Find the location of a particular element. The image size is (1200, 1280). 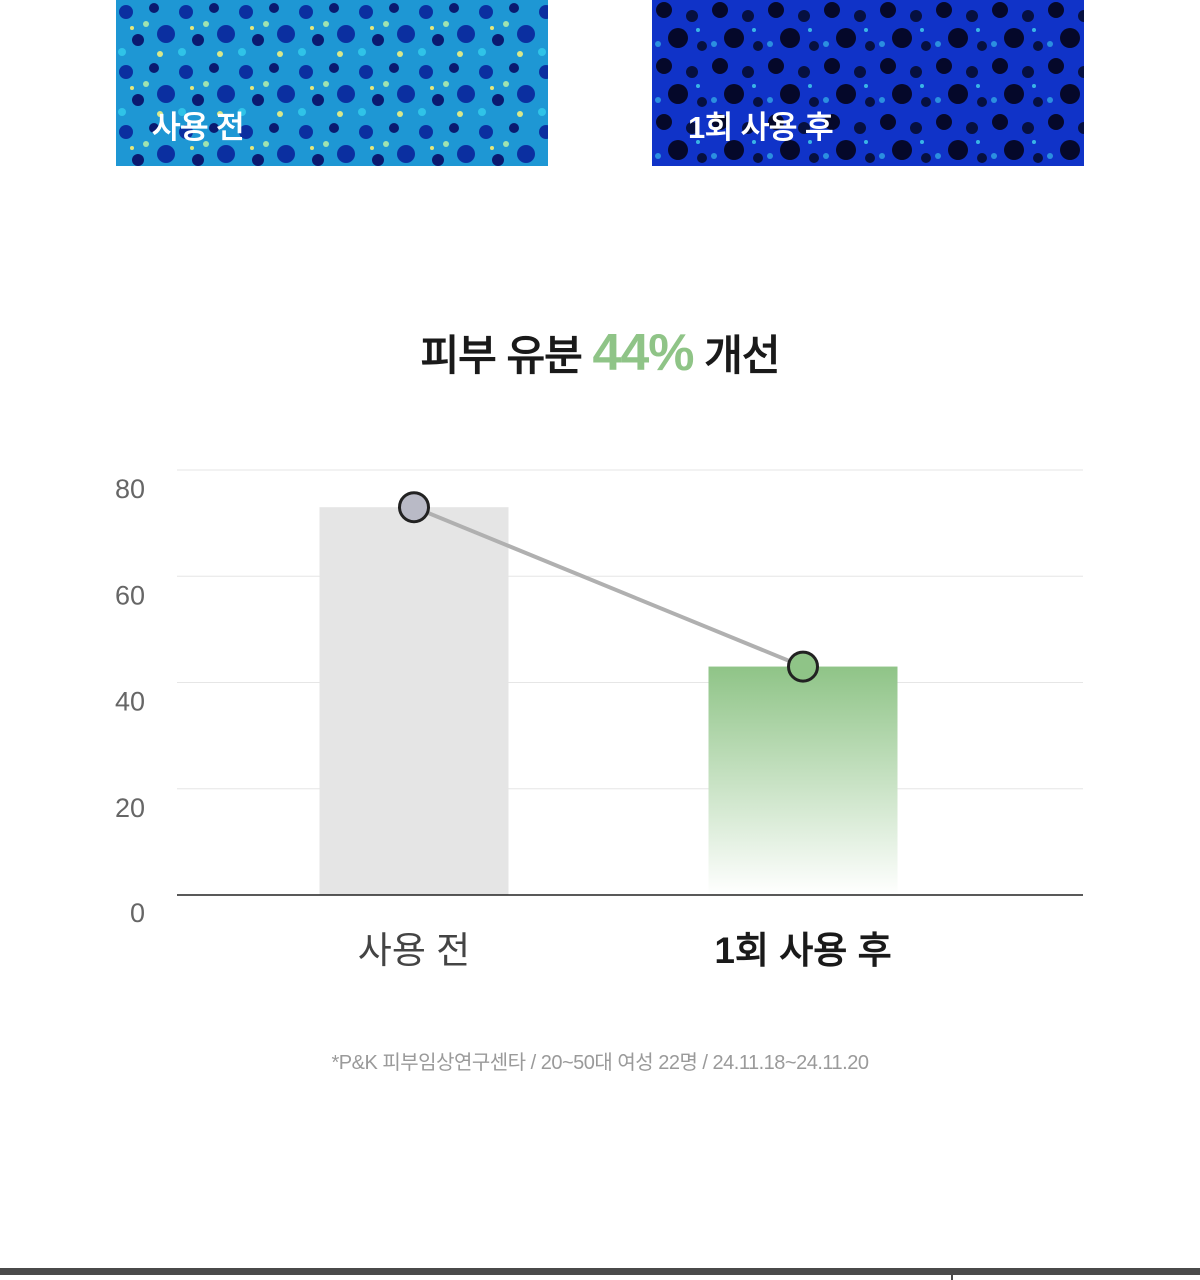

after-skin-texture is located at coordinates (868, 83).